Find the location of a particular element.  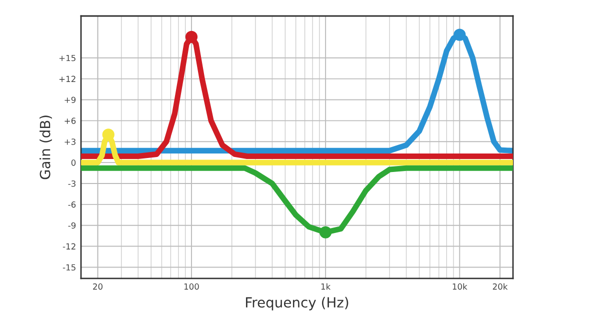

y-tick-label: -3 is located at coordinates (72, 183).